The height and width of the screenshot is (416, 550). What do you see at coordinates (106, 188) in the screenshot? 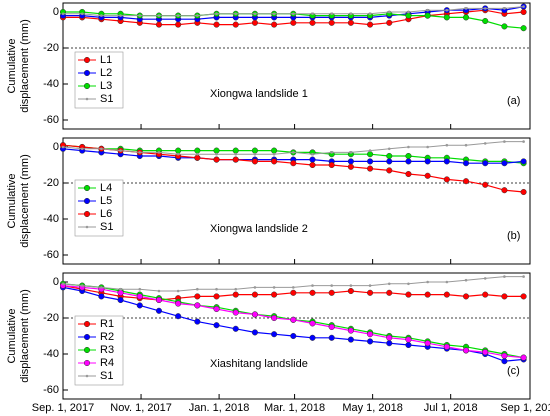
I see `legend-label: L4` at bounding box center [106, 188].